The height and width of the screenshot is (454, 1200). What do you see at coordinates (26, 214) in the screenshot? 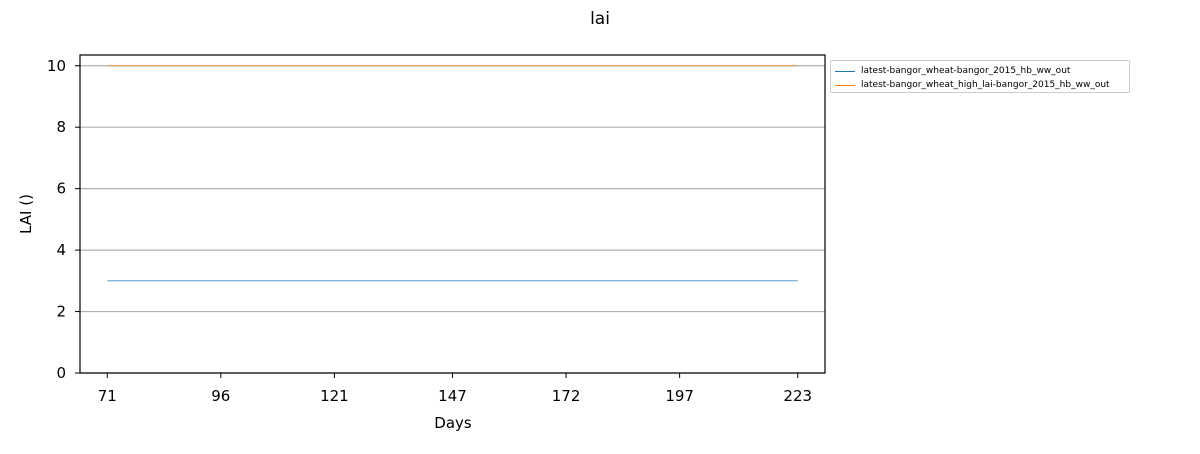
I see `y-axis-label: LAI ()` at bounding box center [26, 214].